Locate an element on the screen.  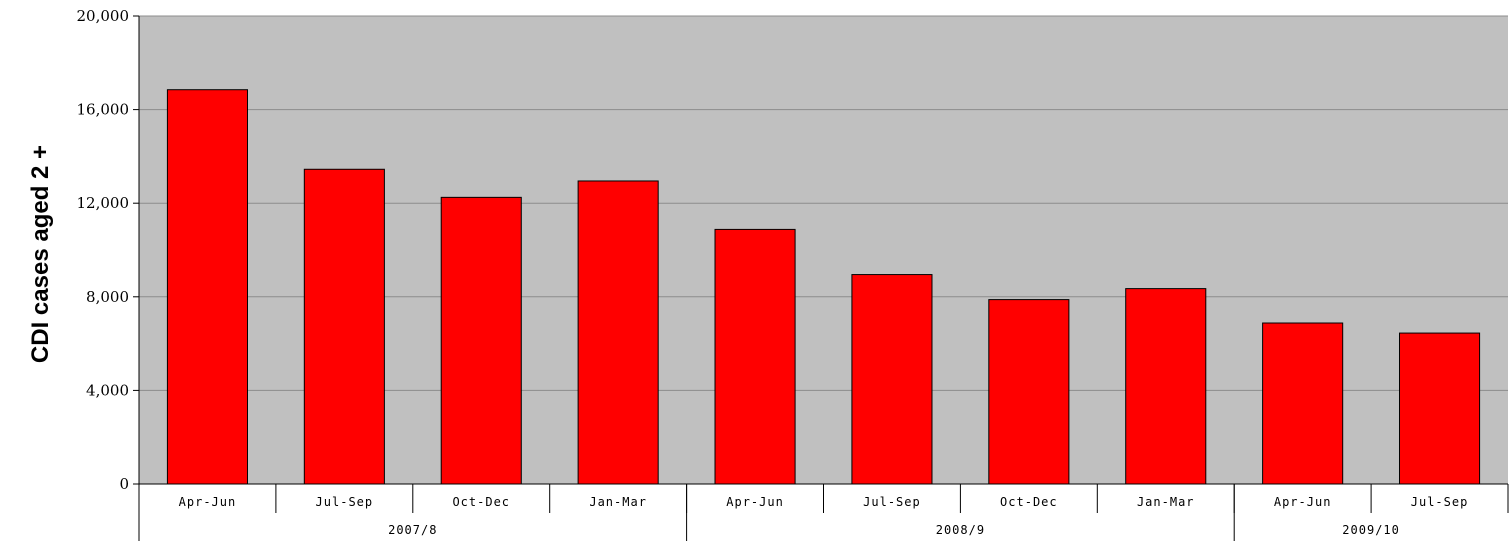
y-tick-label: 0 is located at coordinates (124, 484).